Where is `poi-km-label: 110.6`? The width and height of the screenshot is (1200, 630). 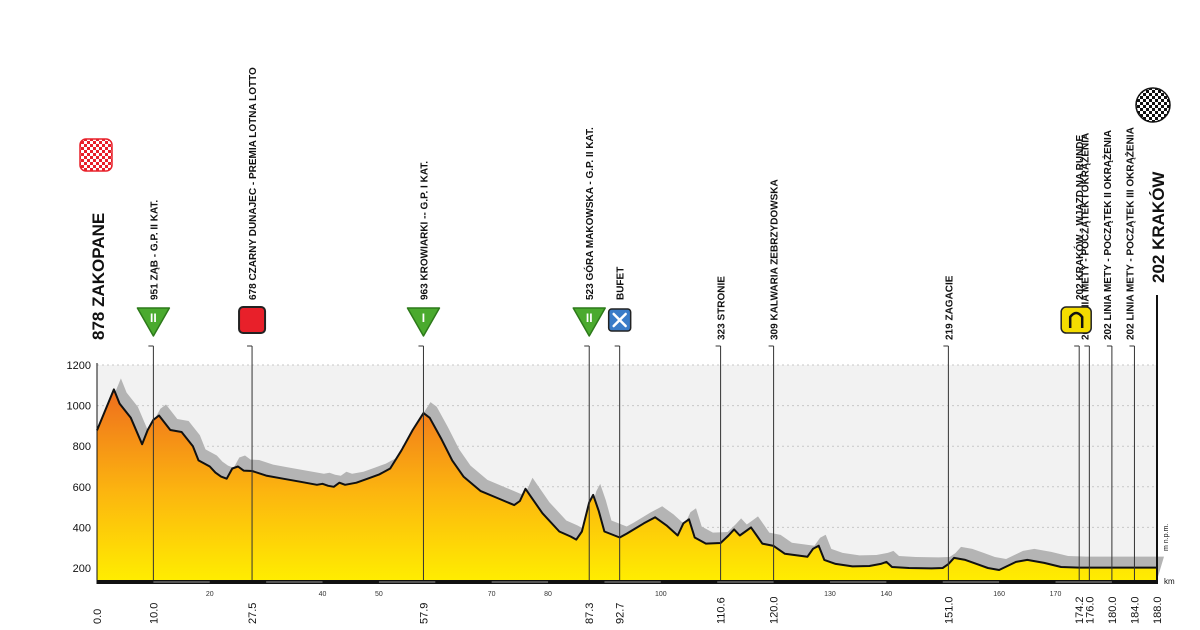
poi-km-label: 110.6 is located at coordinates (722, 610).